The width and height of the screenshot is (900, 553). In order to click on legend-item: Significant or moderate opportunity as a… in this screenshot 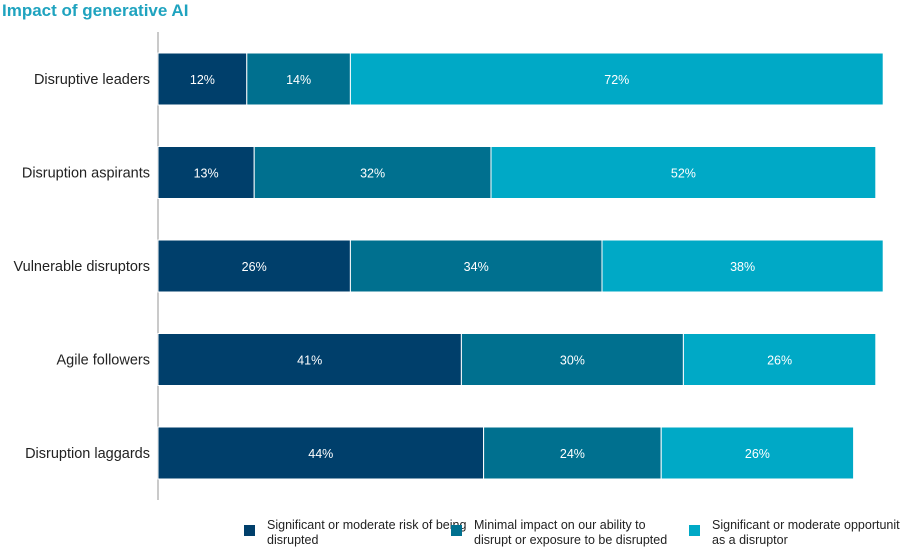, I will do `click(794, 533)`.